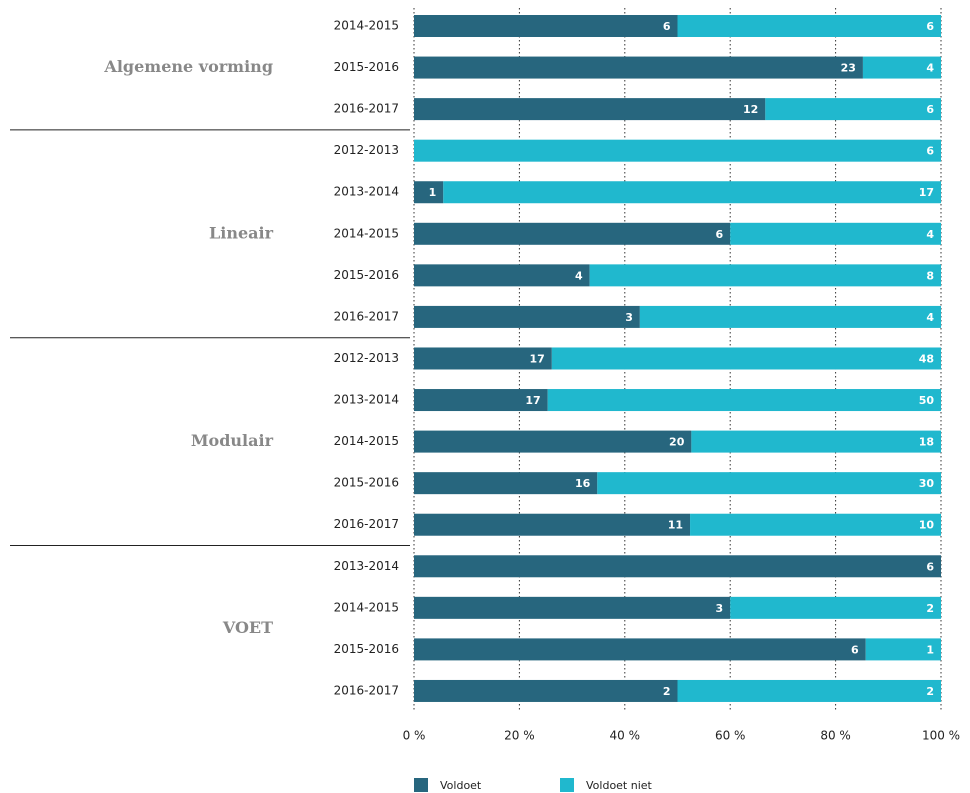 This screenshot has height=793, width=970. Describe the element at coordinates (930, 275) in the screenshot. I see `value-label: 8` at that location.